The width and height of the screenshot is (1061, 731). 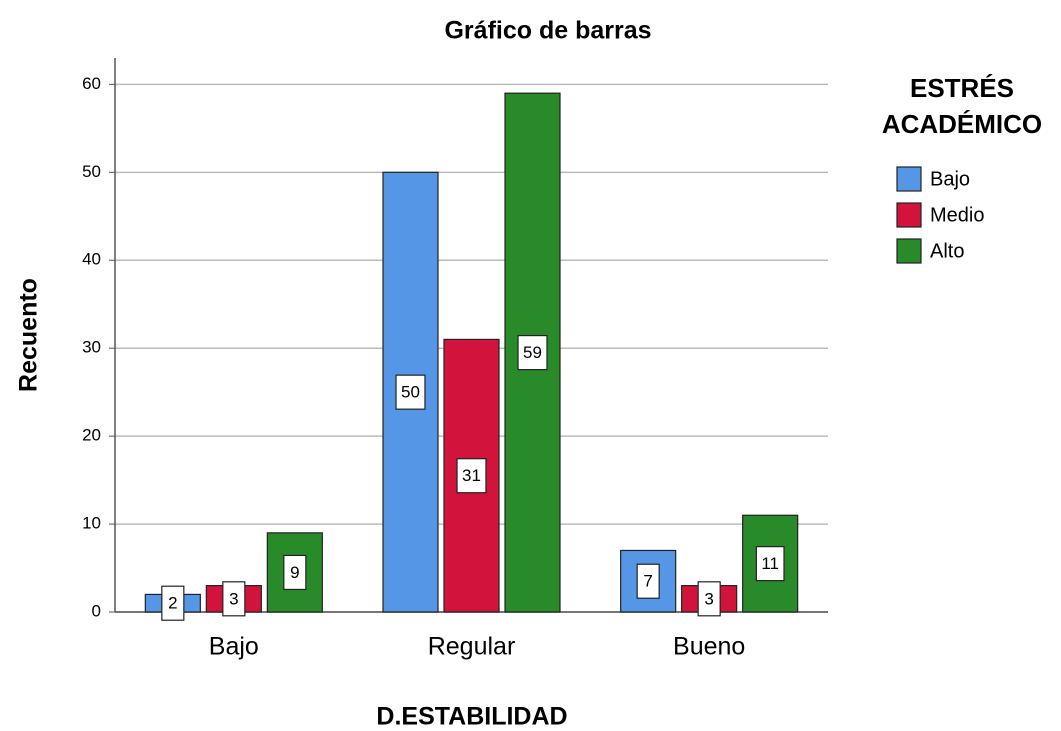 What do you see at coordinates (947, 251) in the screenshot?
I see `legend-label: Alto` at bounding box center [947, 251].